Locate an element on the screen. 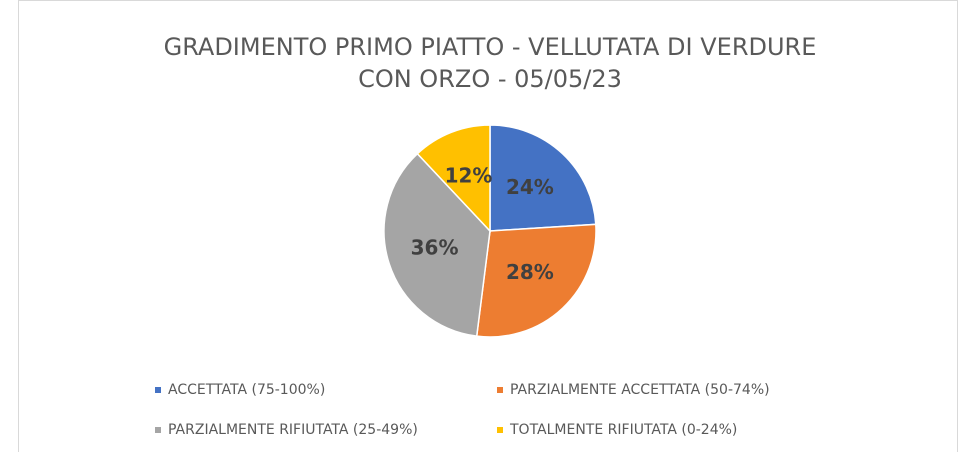 This screenshot has height=456, width=976. legend-label: PARZIALMENTE ACCETTATA (50-74%) is located at coordinates (640, 390).